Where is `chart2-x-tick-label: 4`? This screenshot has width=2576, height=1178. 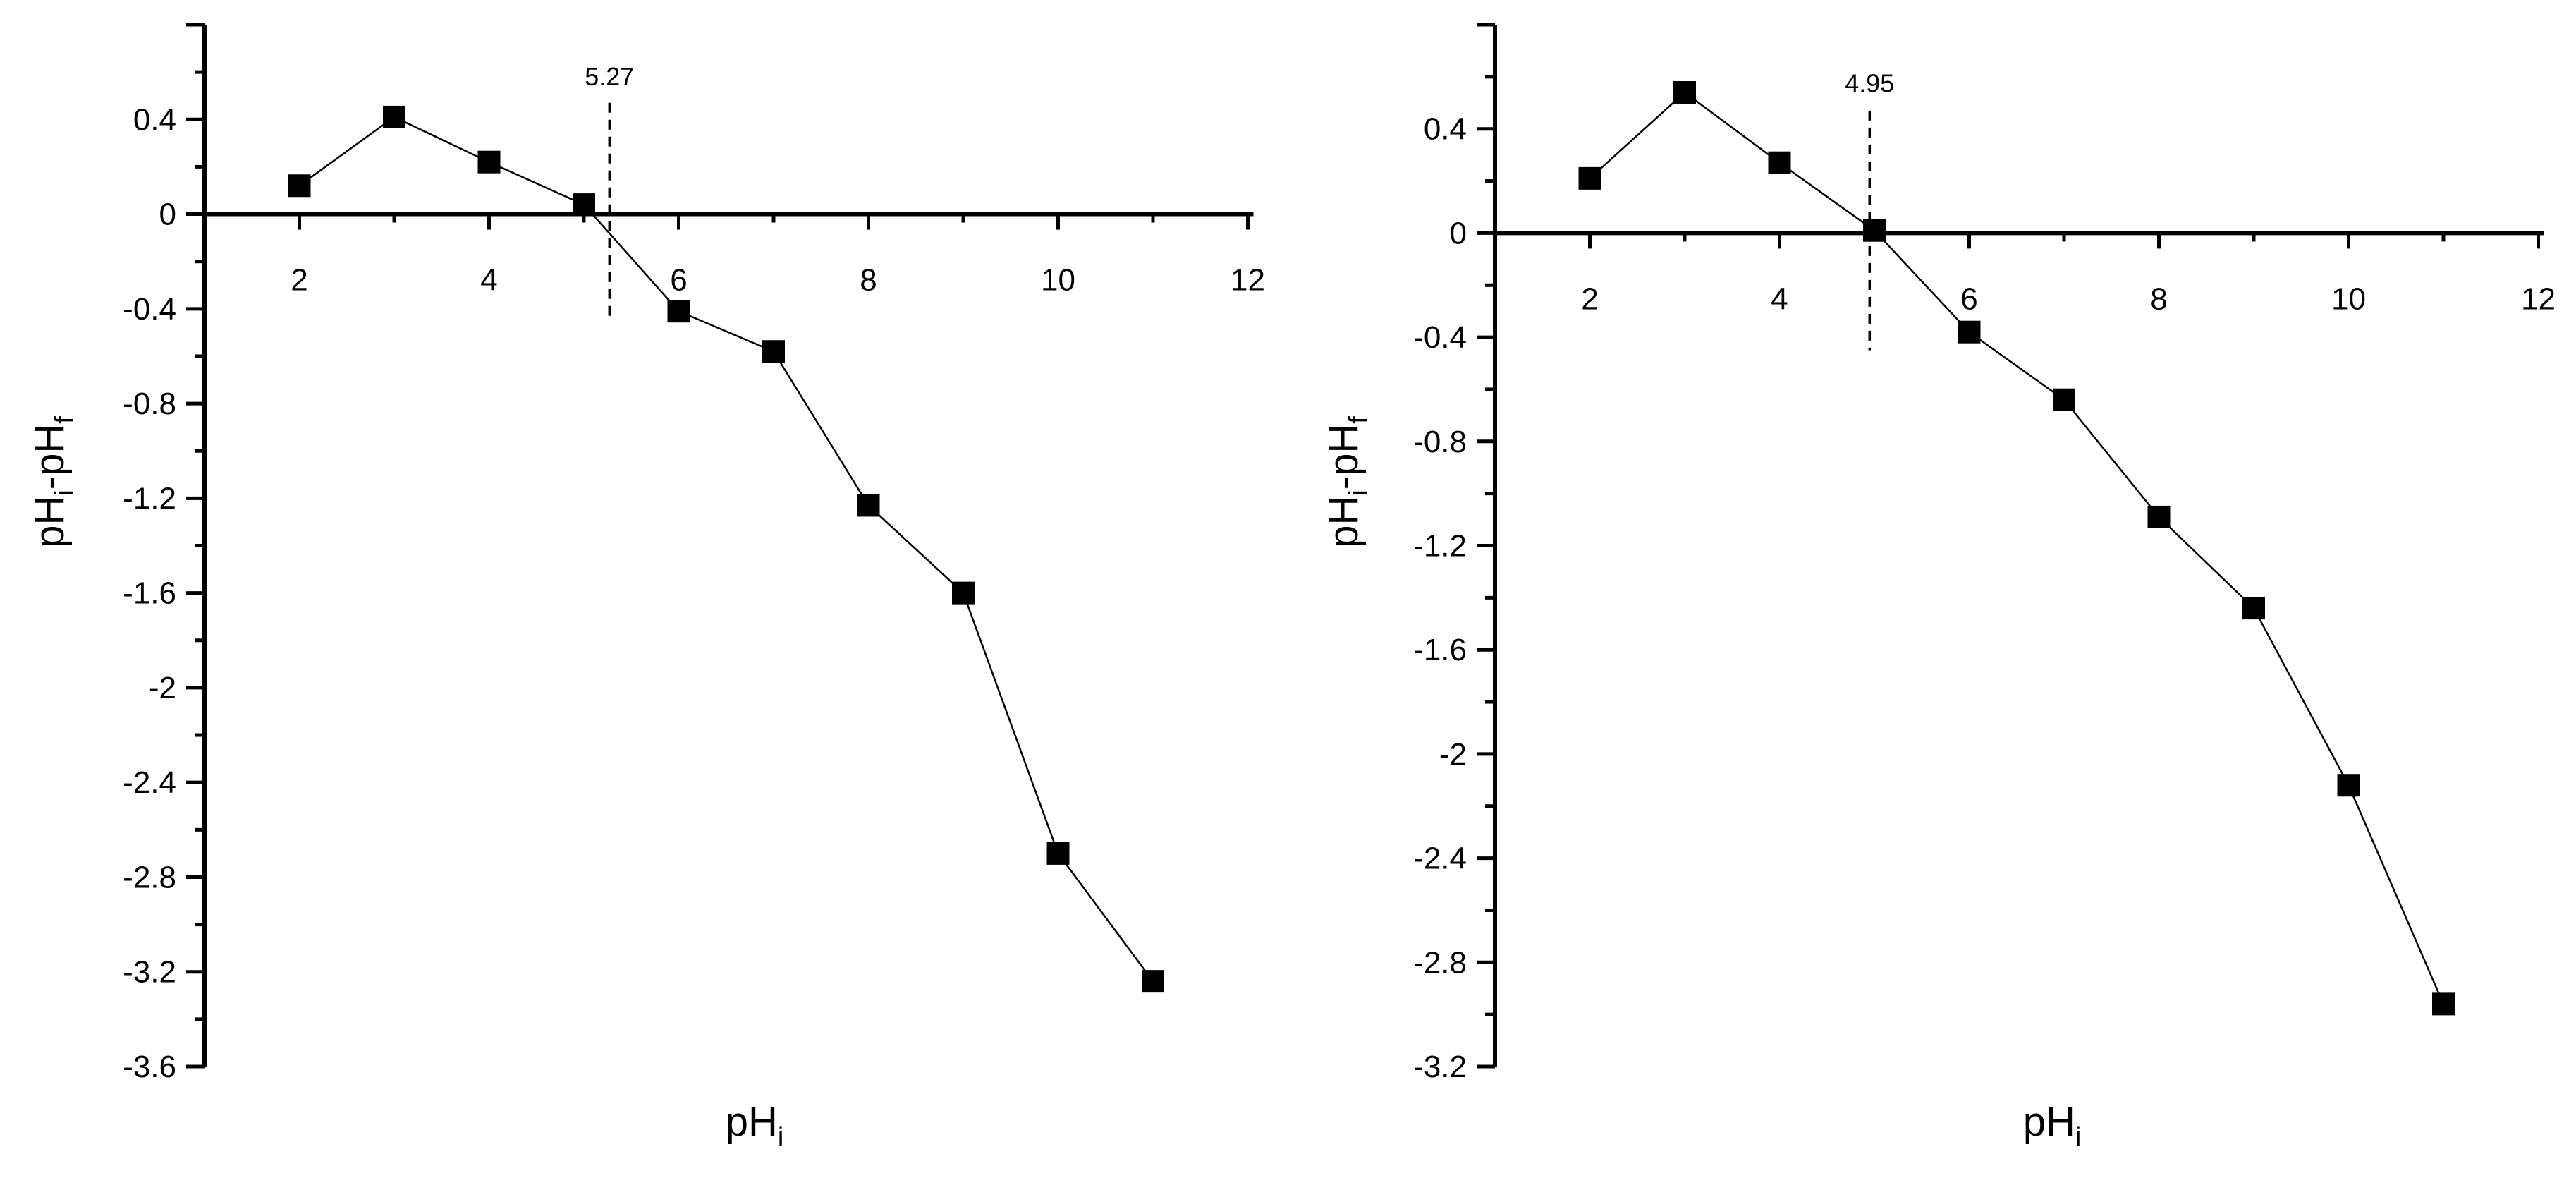
chart2-x-tick-label: 4 is located at coordinates (1780, 298).